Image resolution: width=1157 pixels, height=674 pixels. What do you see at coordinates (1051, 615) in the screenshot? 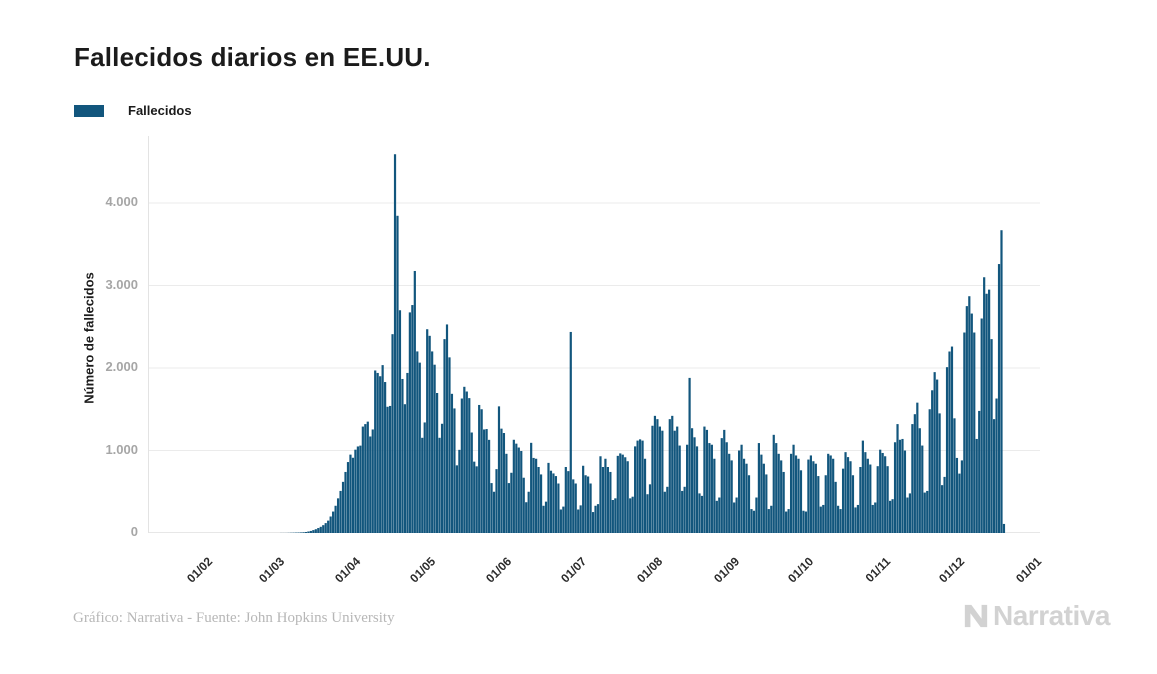
I see `narrativa-logo-text: Narrativa` at bounding box center [1051, 615].